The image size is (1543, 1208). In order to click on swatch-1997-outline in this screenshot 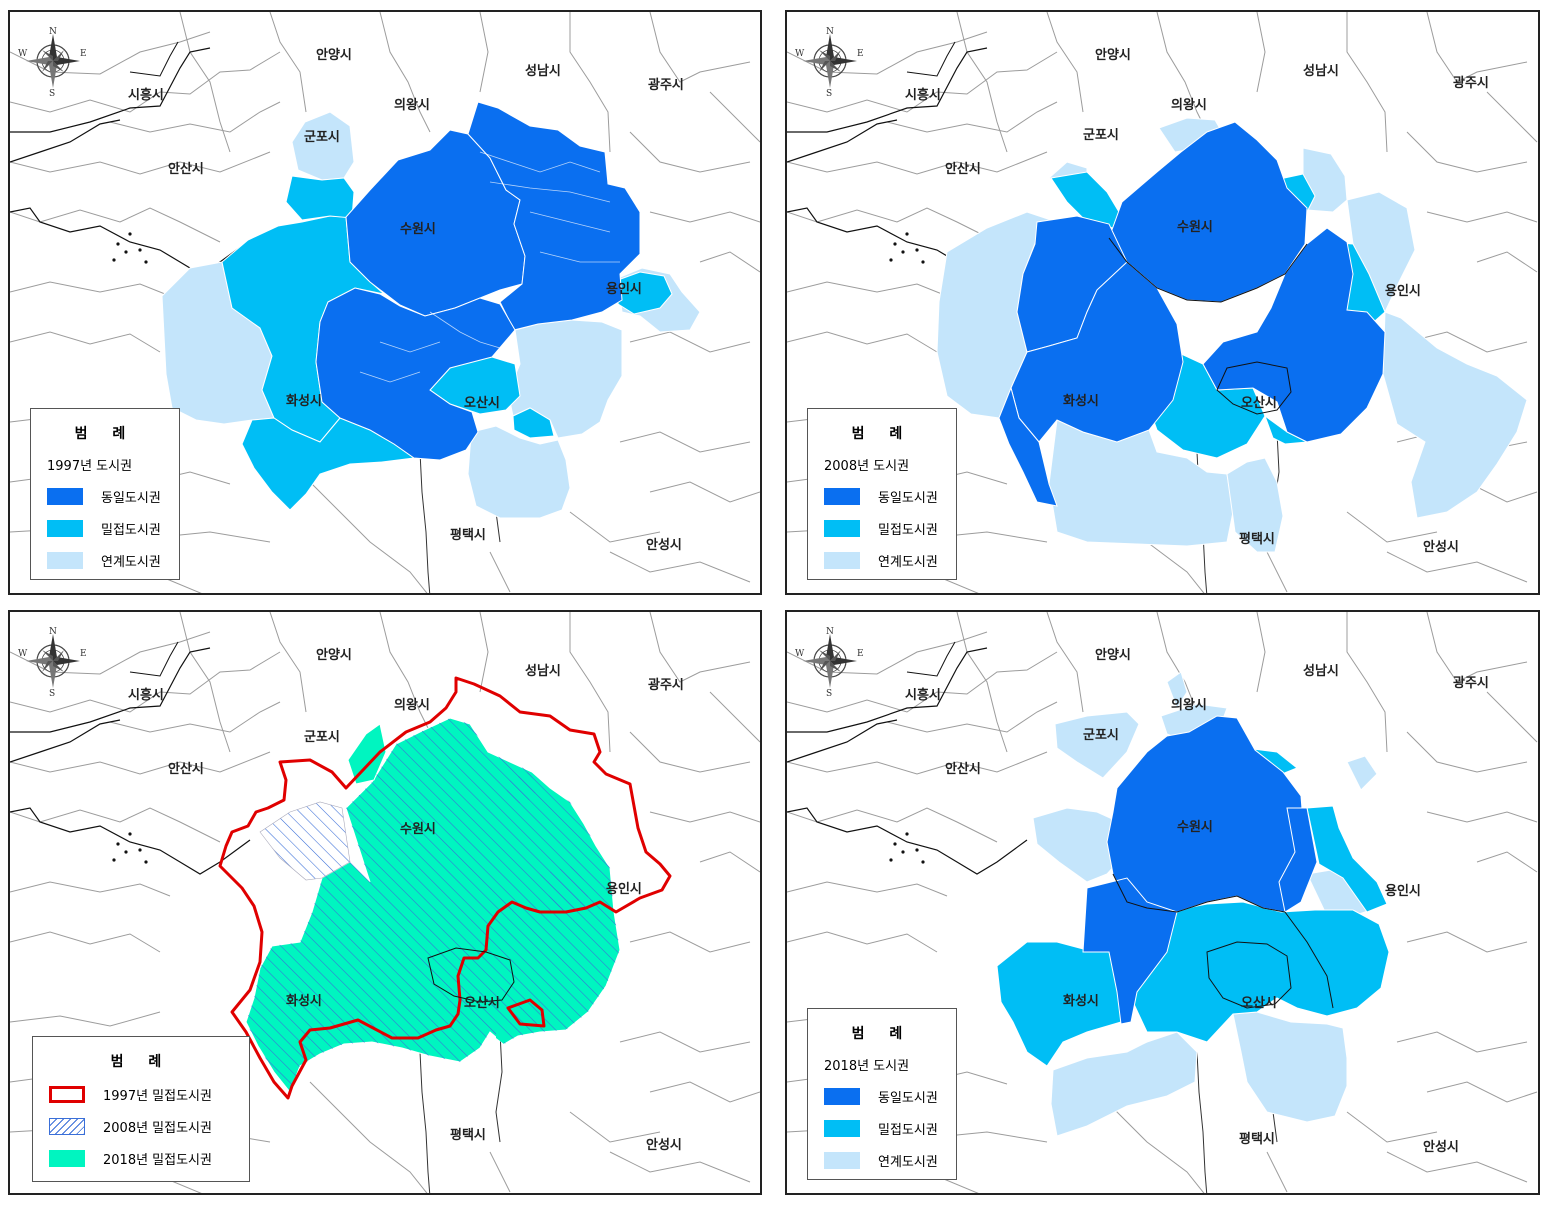, I will do `click(67, 1094)`.